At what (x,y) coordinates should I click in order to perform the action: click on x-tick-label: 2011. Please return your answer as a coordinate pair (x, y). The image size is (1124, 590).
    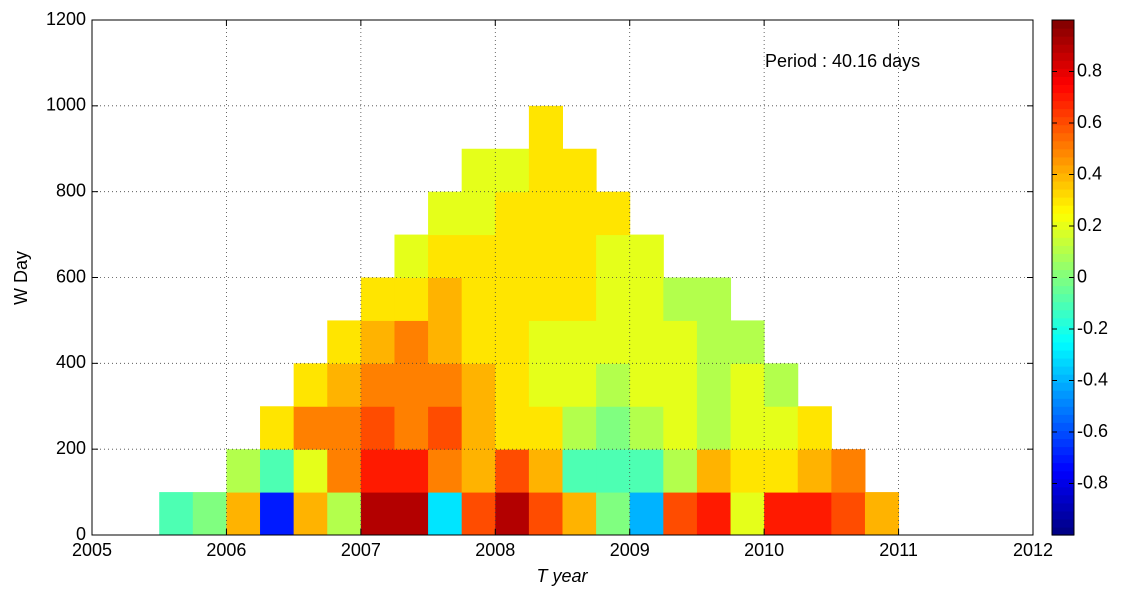
    Looking at the image, I should click on (898, 550).